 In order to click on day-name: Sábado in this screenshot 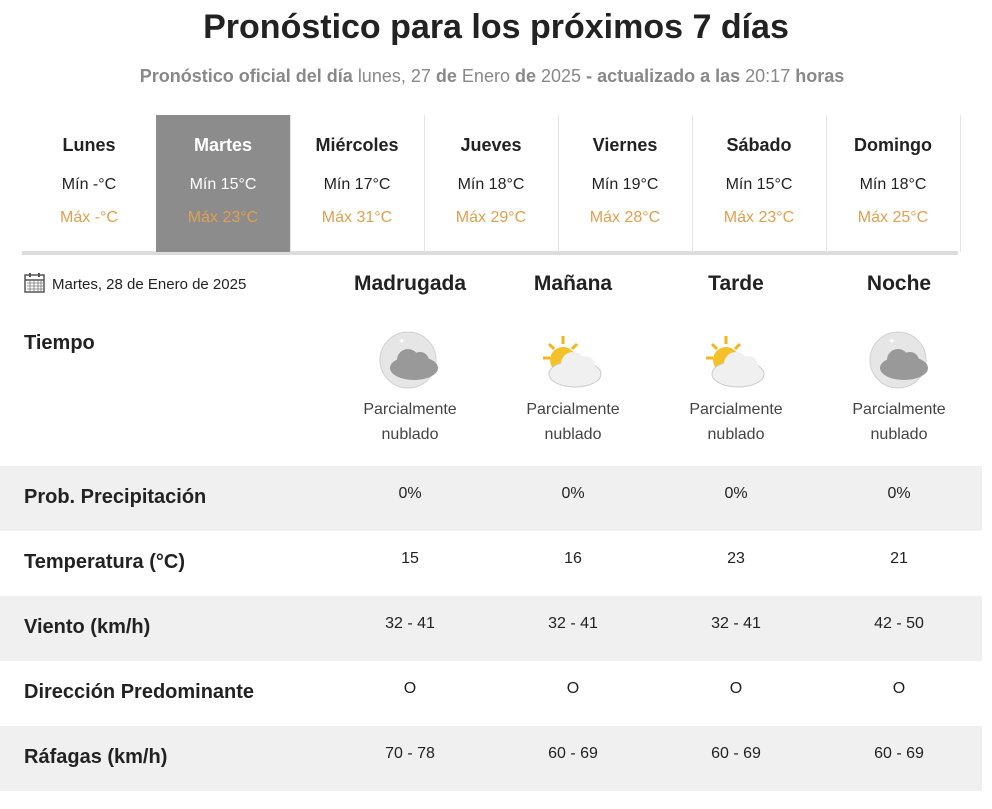, I will do `click(759, 145)`.